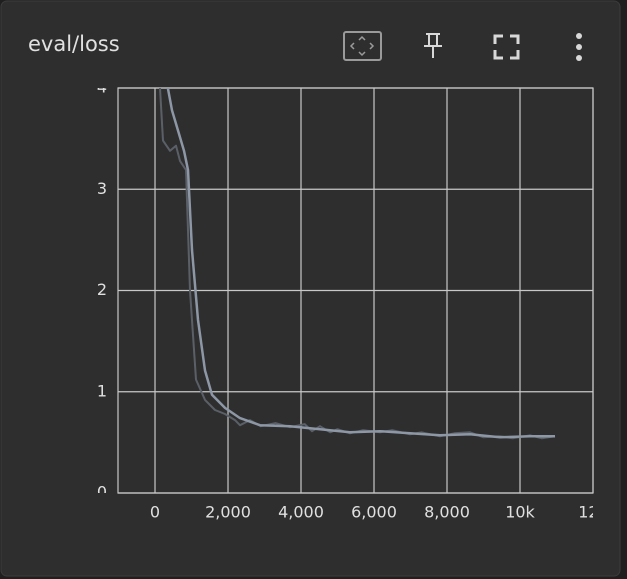  Describe the element at coordinates (593, 512) in the screenshot. I see `x-tick-label: 12k` at that location.